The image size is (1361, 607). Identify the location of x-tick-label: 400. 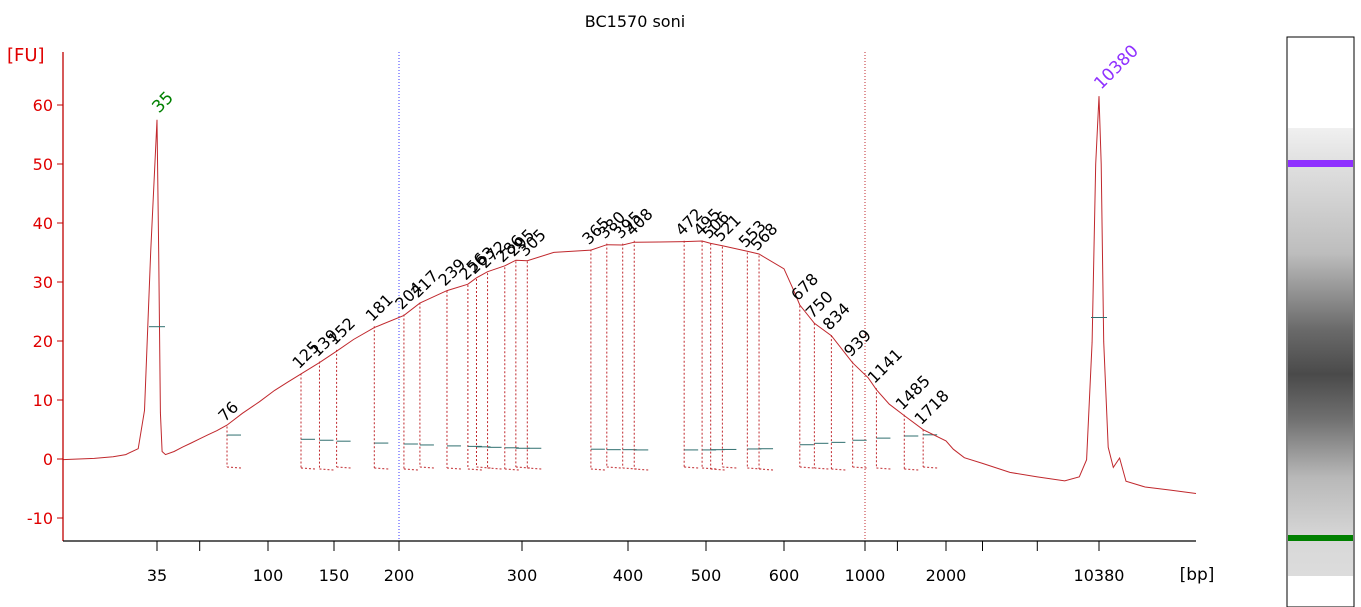
(628, 575).